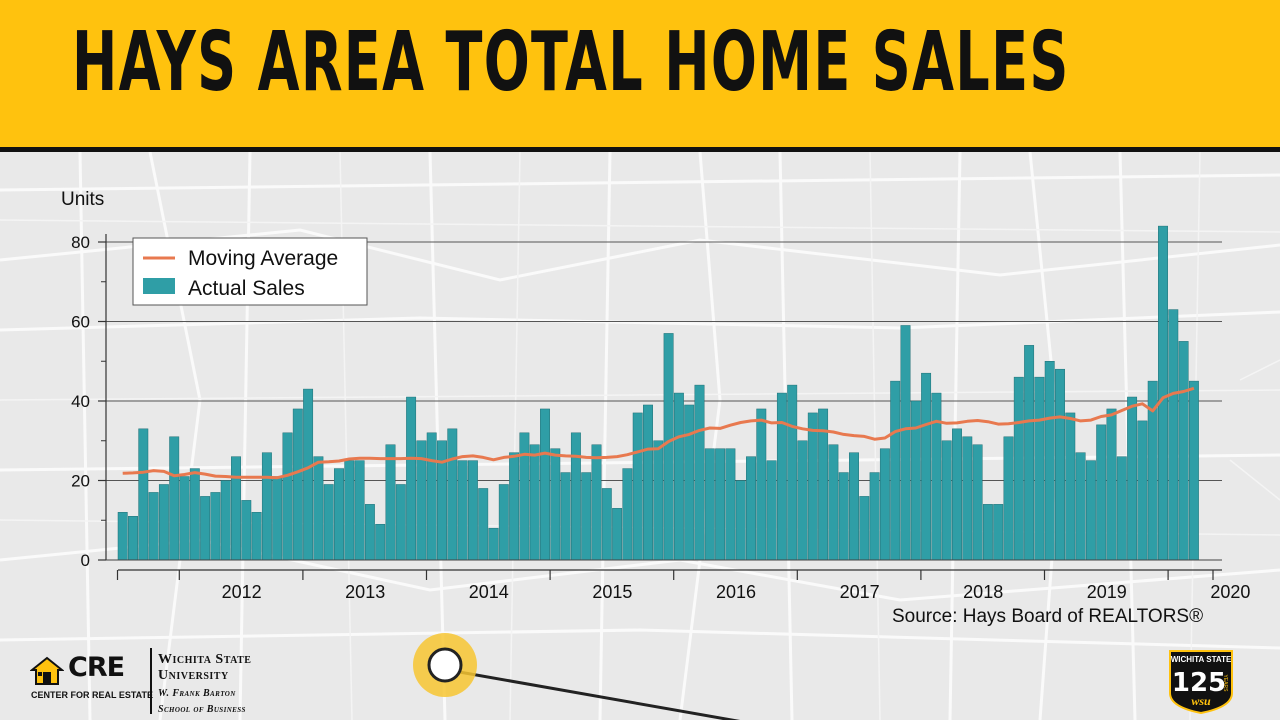  I want to click on wsu-name-line1: Wichita State, so click(205, 659).